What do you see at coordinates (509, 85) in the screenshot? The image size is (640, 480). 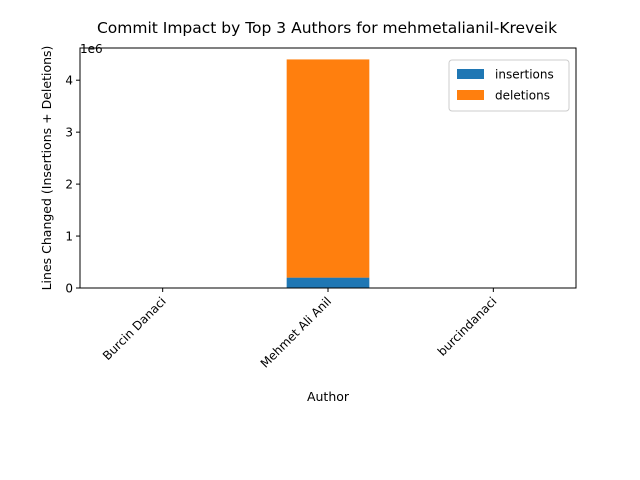 I see `legend: insertions deletions` at bounding box center [509, 85].